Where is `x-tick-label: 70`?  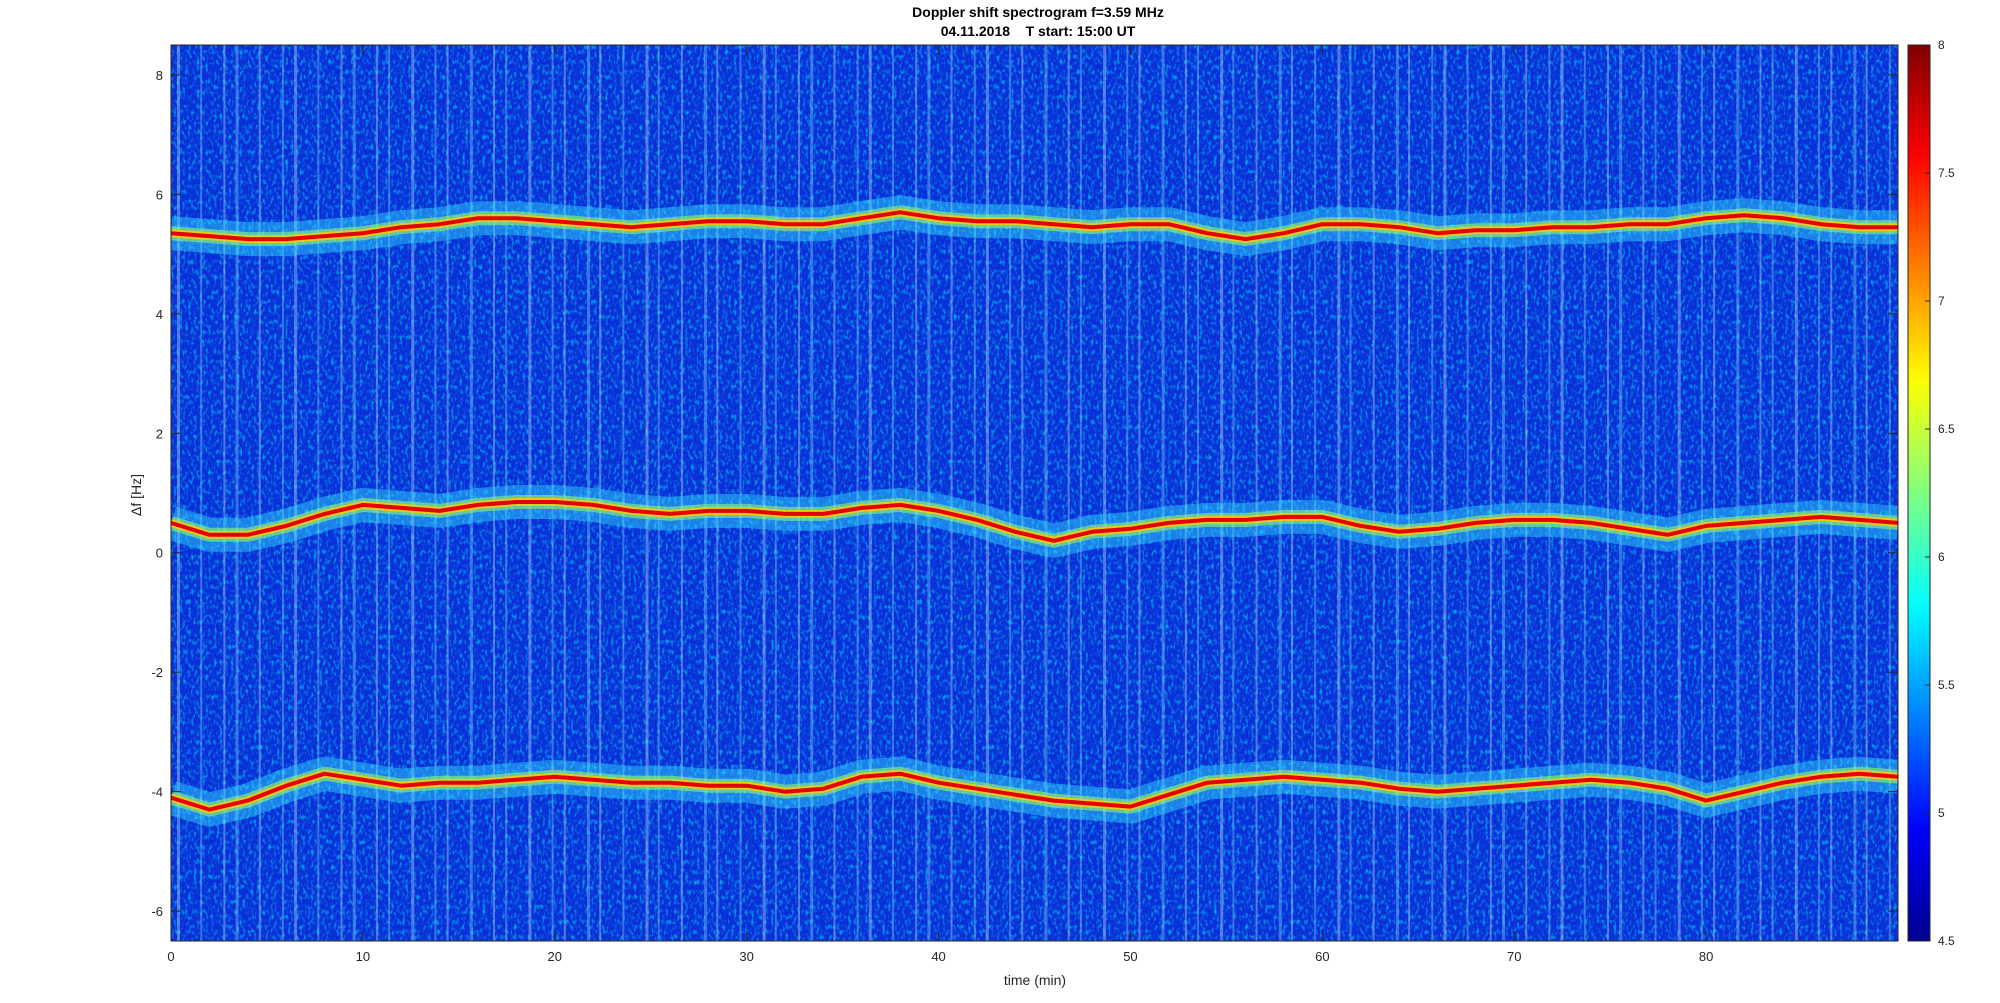 x-tick-label: 70 is located at coordinates (1514, 956).